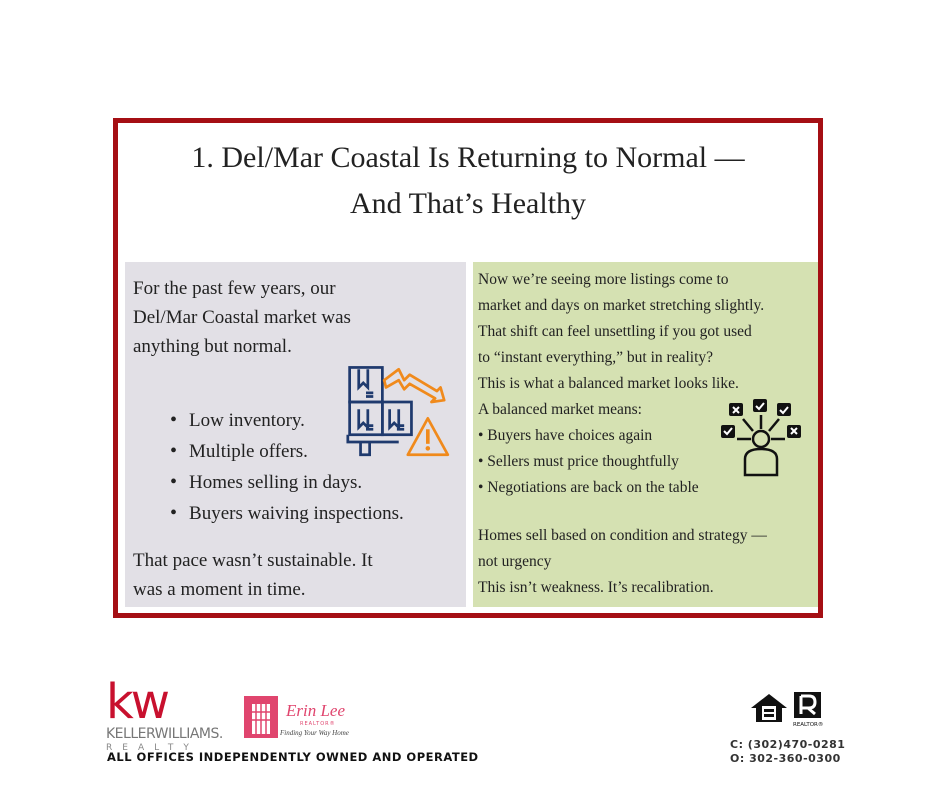  Describe the element at coordinates (565, 435) in the screenshot. I see `list-item: • Buyers have choices again` at that location.